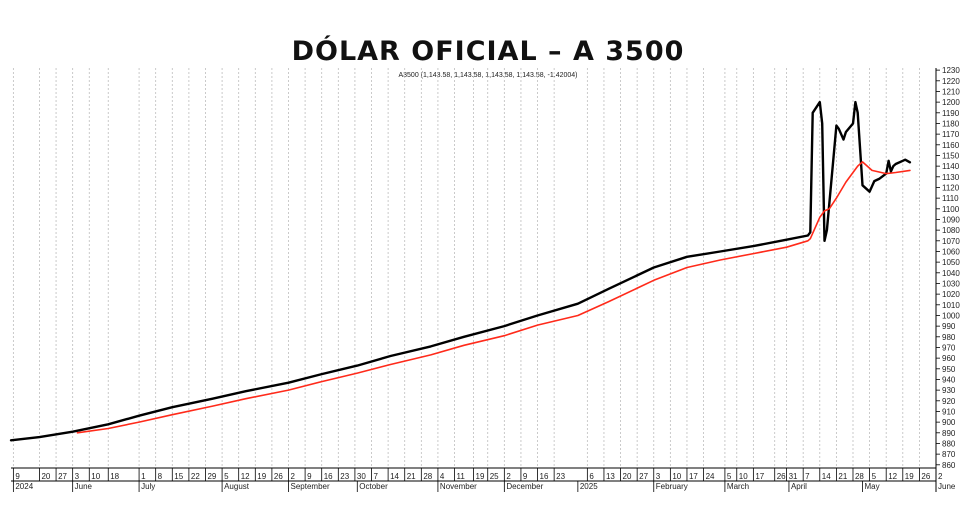  I want to click on y-tick-label: 1200, so click(951, 102).